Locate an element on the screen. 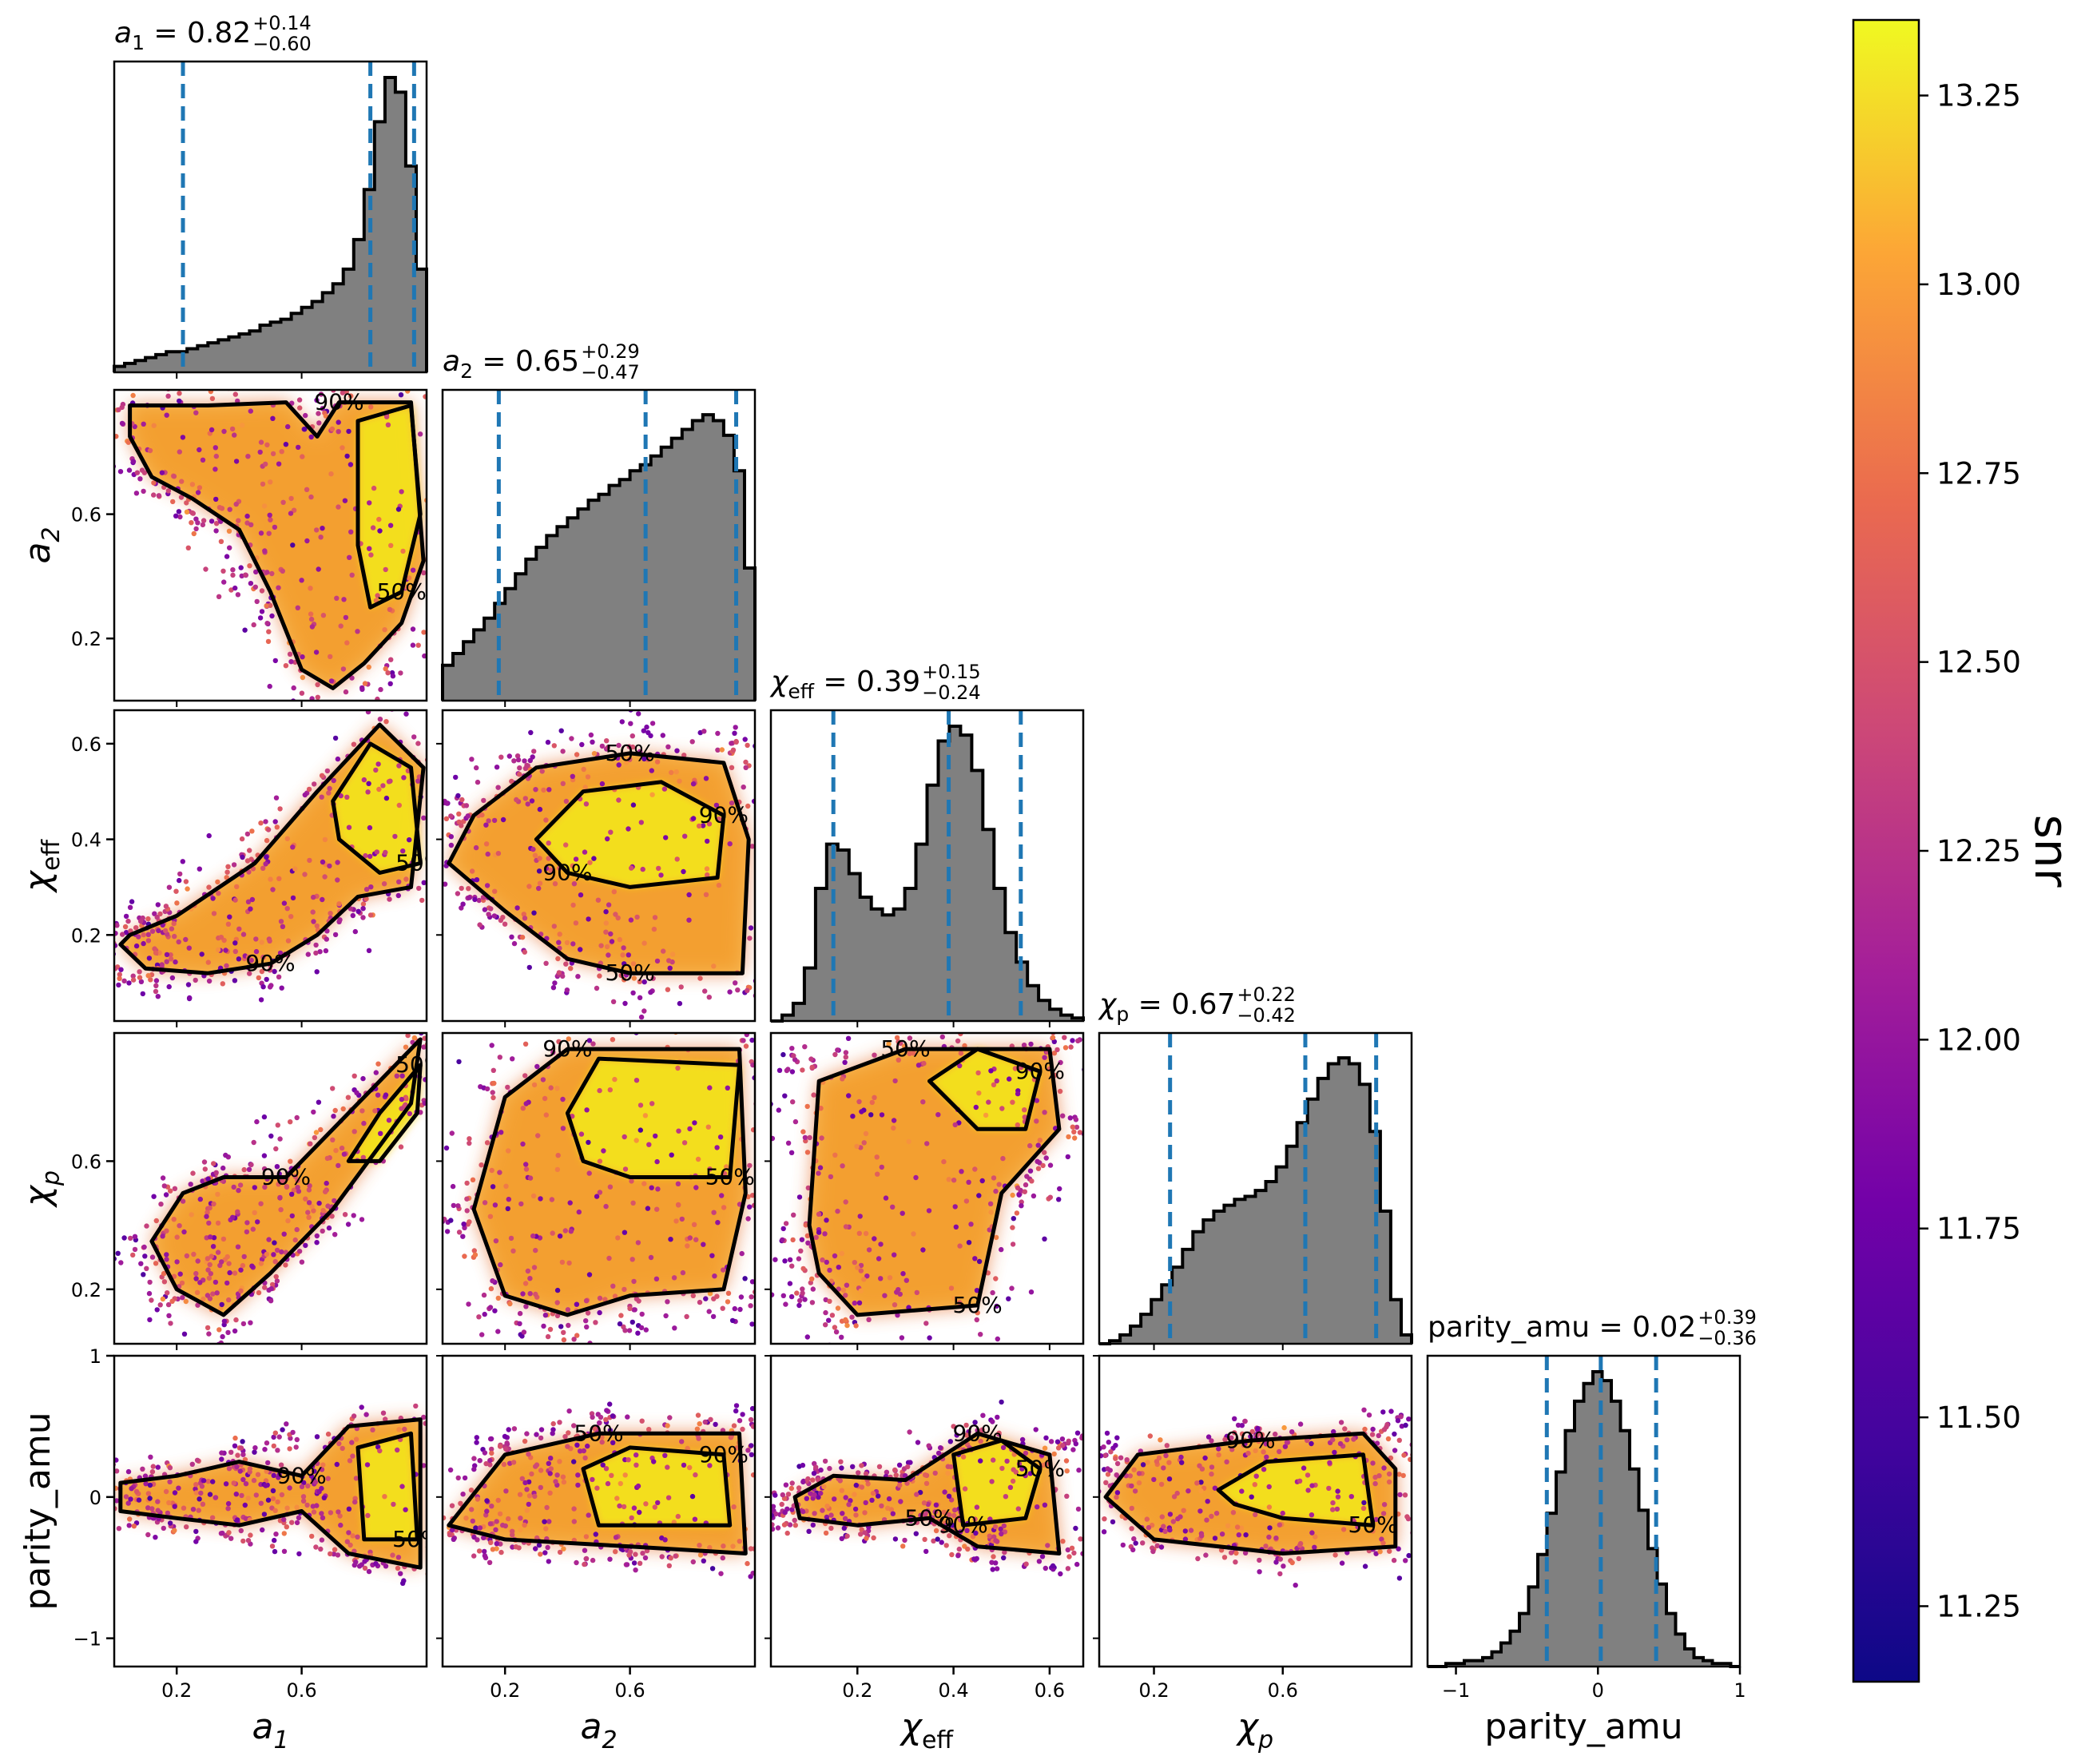  contour-label: 50% is located at coordinates (730, 1176).